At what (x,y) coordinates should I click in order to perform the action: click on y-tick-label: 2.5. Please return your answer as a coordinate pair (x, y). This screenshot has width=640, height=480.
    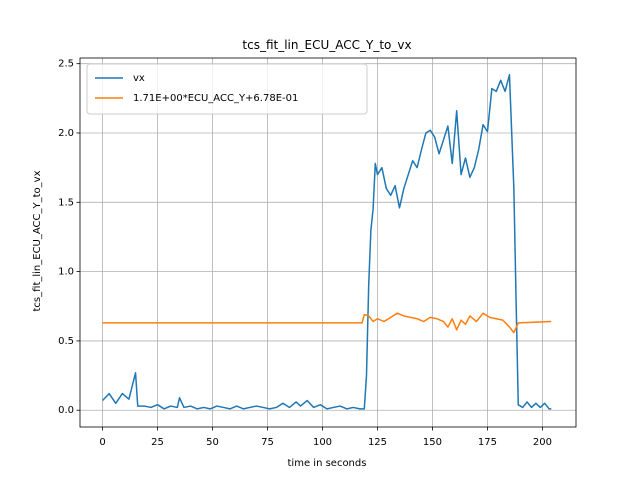
    Looking at the image, I should click on (66, 64).